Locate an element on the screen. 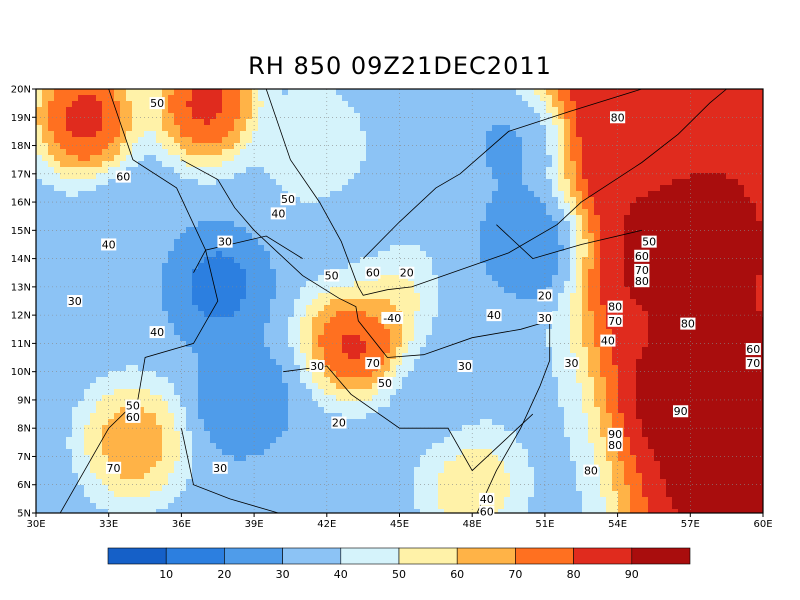  colorbar-label: 70 is located at coordinates (515, 574).